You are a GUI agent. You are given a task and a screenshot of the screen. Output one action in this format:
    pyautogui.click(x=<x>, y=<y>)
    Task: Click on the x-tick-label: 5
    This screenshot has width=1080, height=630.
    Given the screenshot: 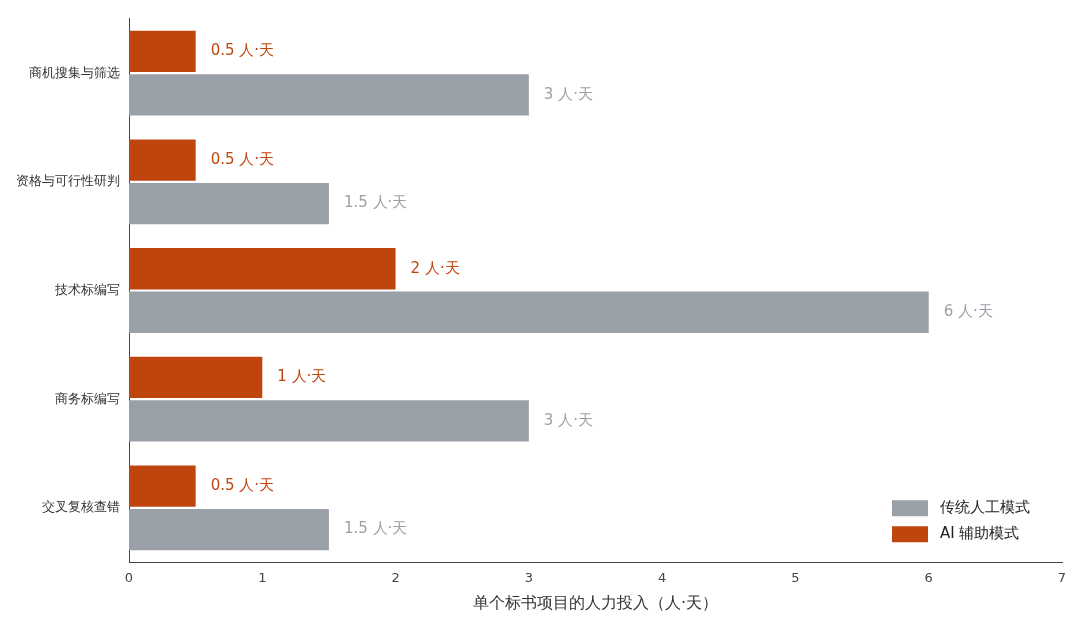 What is the action you would take?
    pyautogui.click(x=795, y=578)
    